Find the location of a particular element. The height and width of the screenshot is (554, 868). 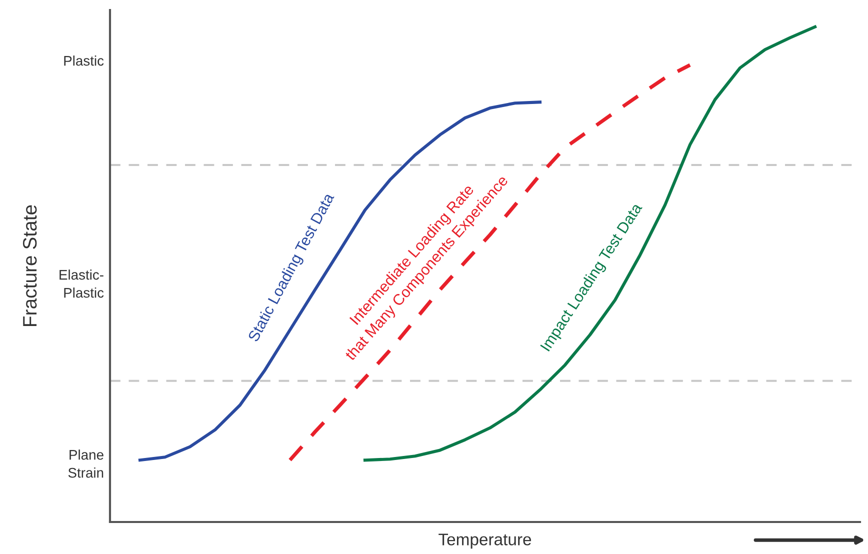

text: Elastic- Plastic is located at coordinates (82, 284).